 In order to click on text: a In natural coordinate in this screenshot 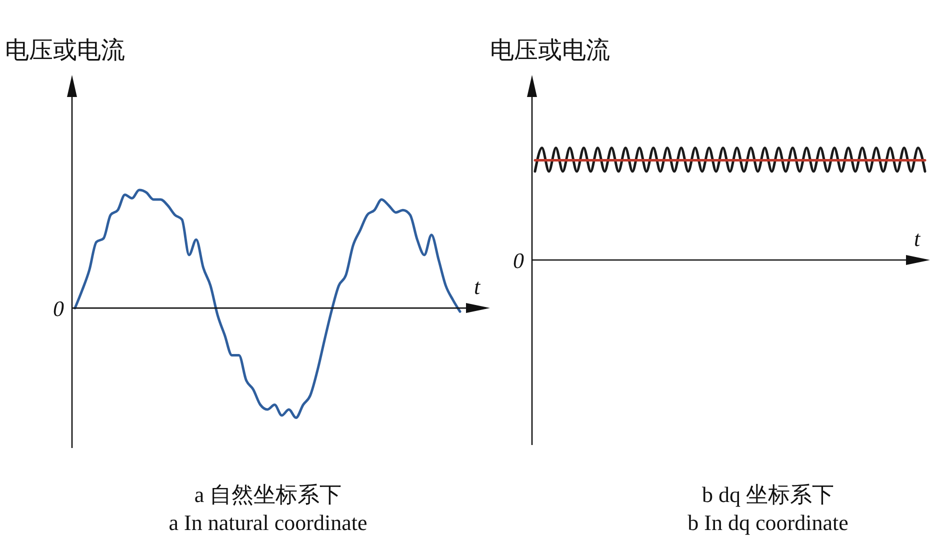, I will do `click(268, 523)`.